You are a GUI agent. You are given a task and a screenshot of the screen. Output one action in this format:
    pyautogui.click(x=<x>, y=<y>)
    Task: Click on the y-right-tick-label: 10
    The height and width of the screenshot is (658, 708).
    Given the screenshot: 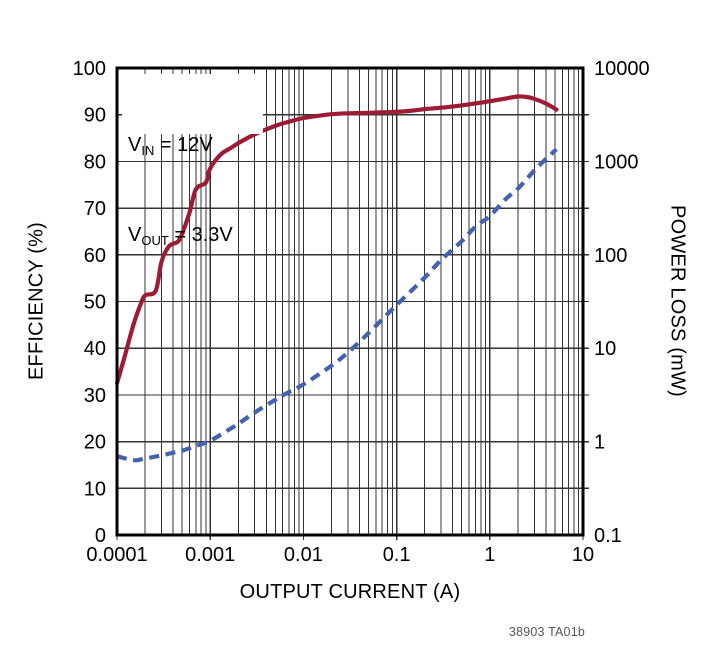 What is the action you would take?
    pyautogui.click(x=605, y=349)
    